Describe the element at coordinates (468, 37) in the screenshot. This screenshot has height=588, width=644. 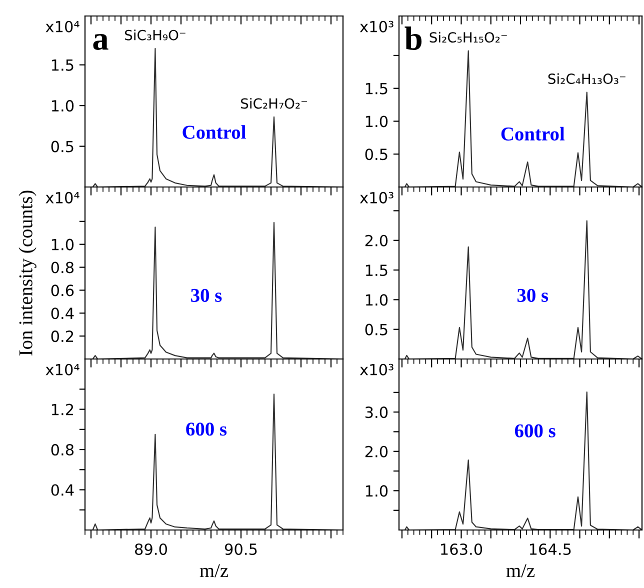
I see `annotation: Si₂C₅H₁₅O₂⁻` at that location.